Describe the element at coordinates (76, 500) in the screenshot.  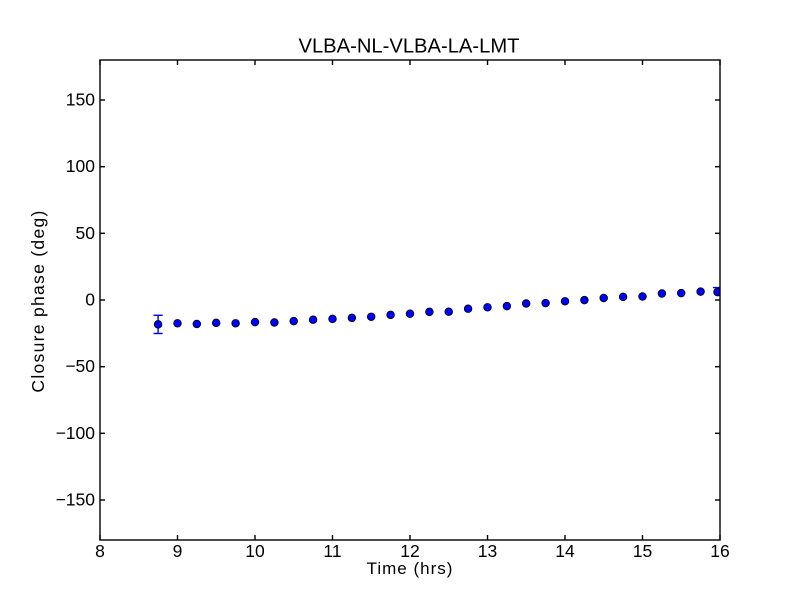
I see `svg-text: −150` at that location.